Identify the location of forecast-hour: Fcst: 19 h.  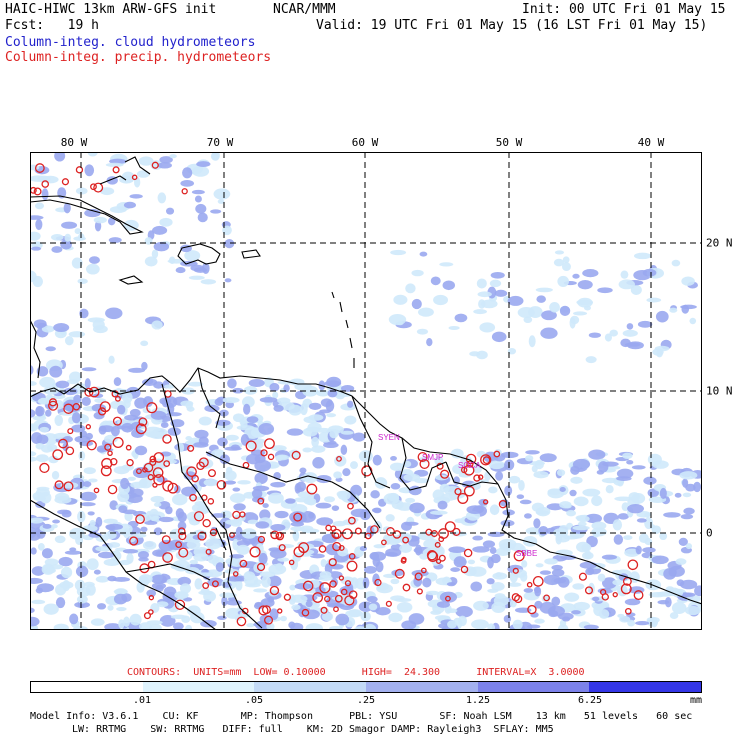
(52, 25).